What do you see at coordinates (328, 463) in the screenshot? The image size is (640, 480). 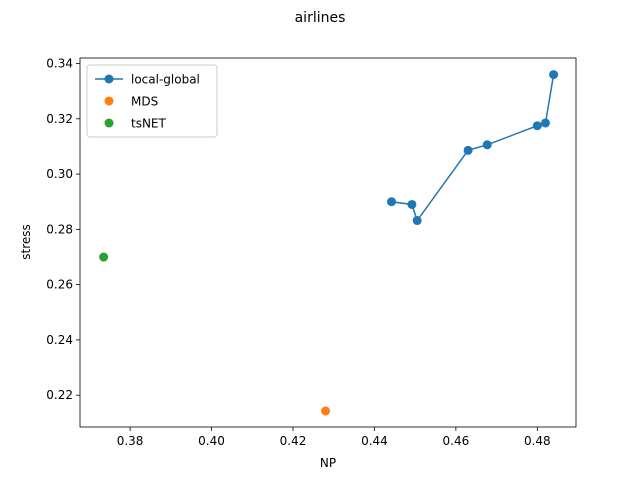 I see `x-axis-label: NP` at bounding box center [328, 463].